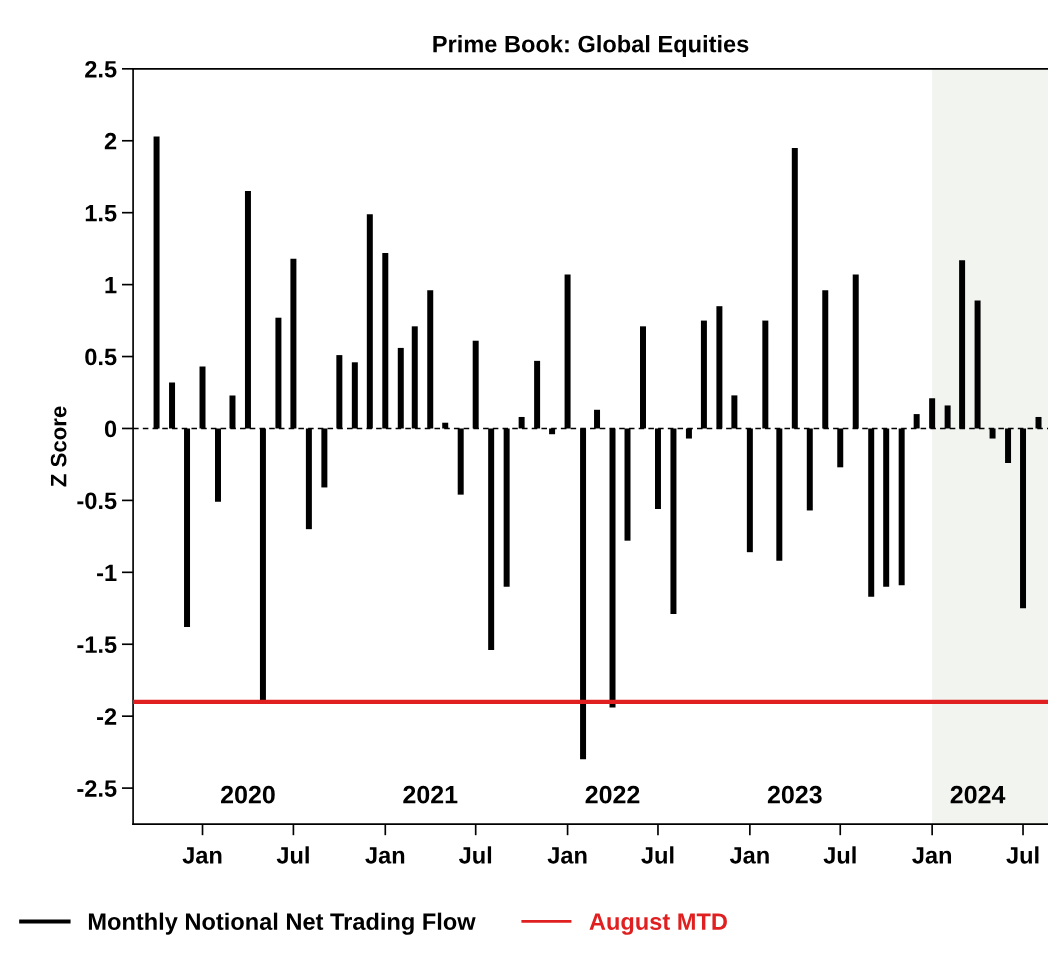 Image resolution: width=1048 pixels, height=956 pixels. What do you see at coordinates (107, 572) in the screenshot?
I see `y-tick-label: -1` at bounding box center [107, 572].